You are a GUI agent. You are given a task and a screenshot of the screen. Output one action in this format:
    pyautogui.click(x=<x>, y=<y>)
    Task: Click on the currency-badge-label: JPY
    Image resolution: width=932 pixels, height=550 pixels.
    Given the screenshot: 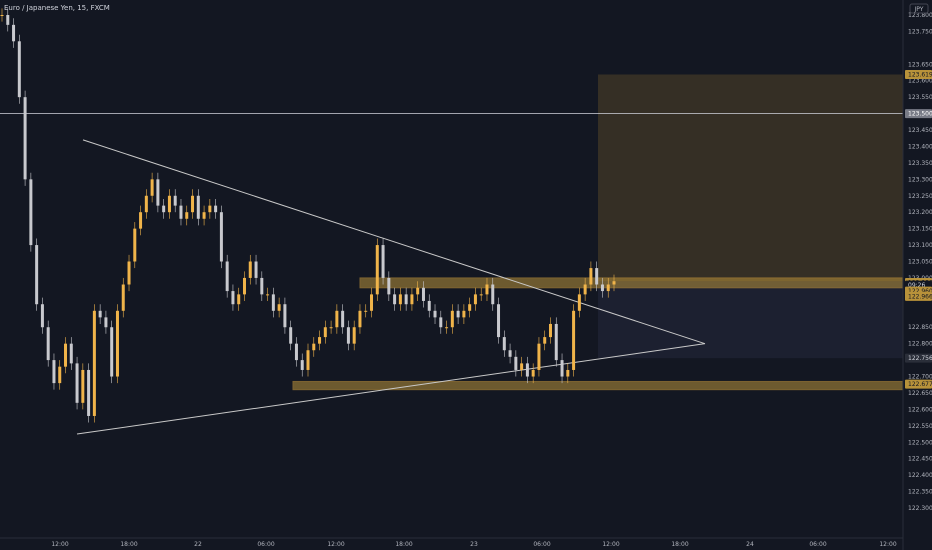 What is the action you would take?
    pyautogui.click(x=919, y=9)
    